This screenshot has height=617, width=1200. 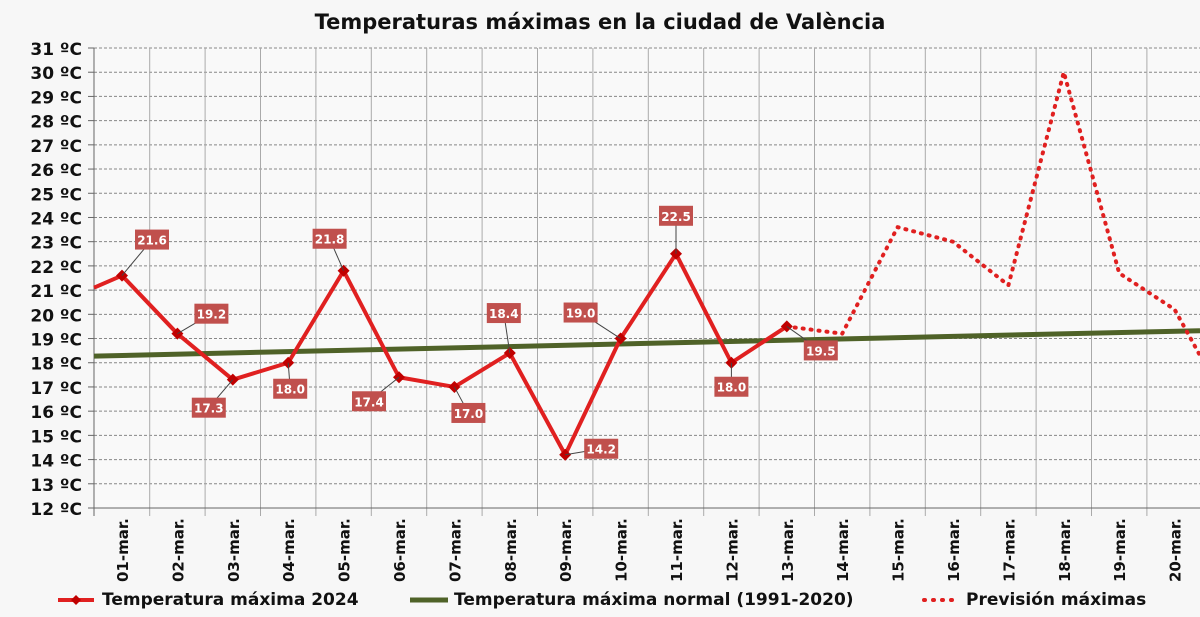 I want to click on y-tick-label: 12 ºC, so click(x=56, y=510).